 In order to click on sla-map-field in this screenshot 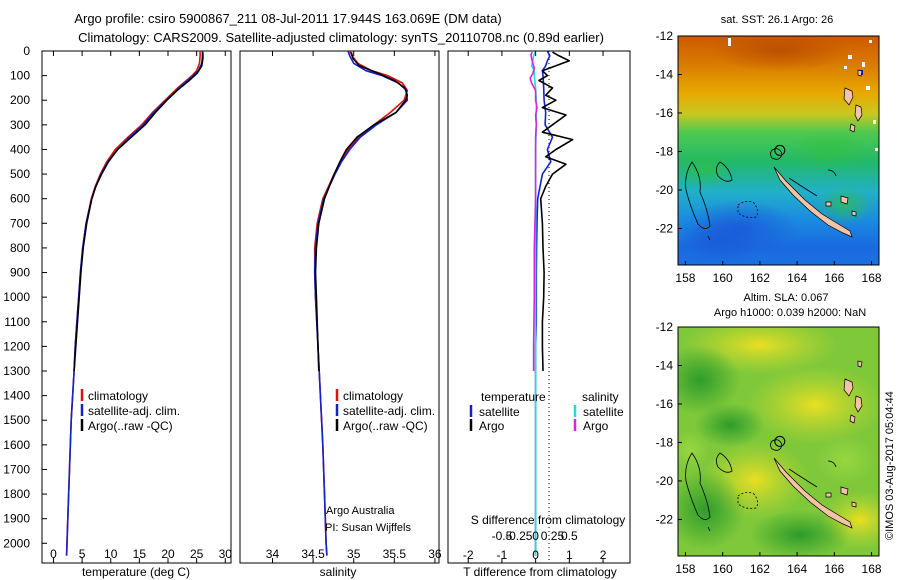, I will do `click(778, 441)`.